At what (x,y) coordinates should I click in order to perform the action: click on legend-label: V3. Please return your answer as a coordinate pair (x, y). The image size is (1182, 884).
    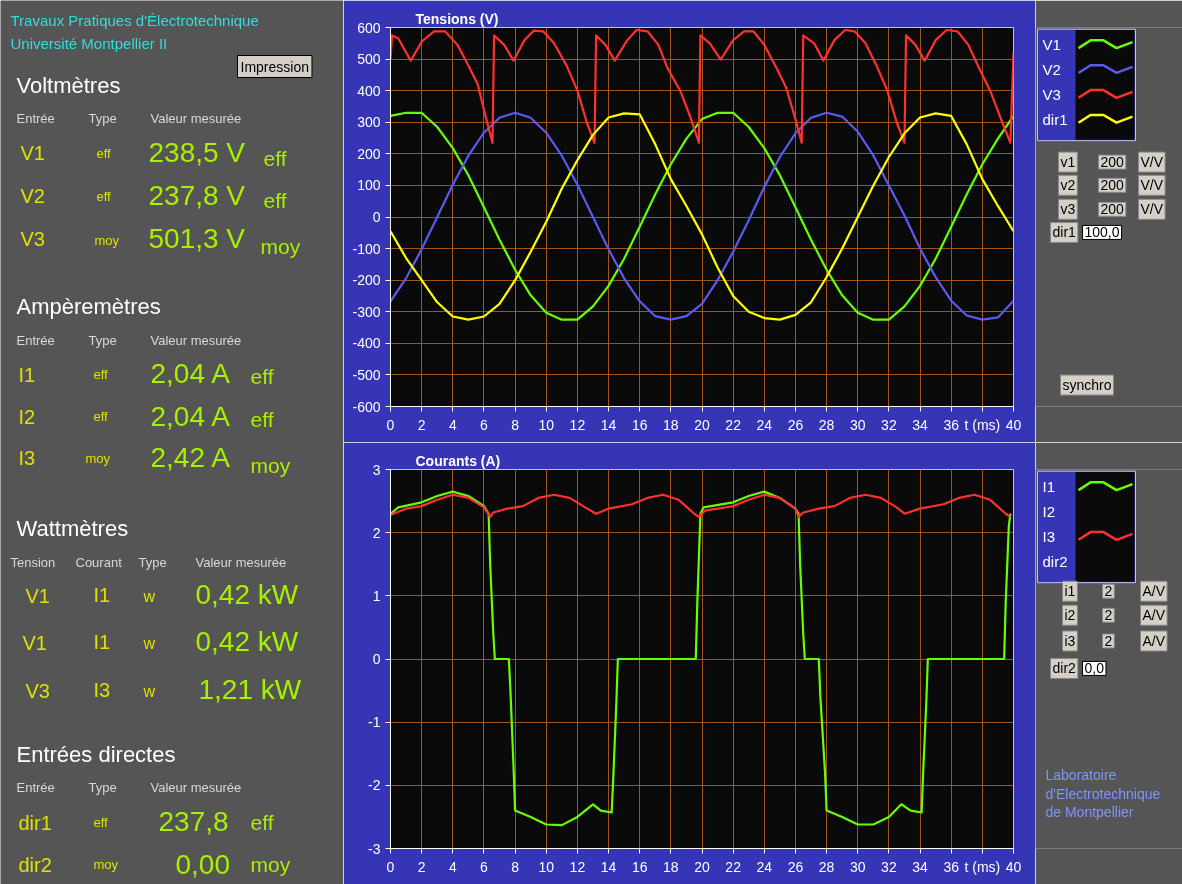
    Looking at the image, I should click on (1051, 94).